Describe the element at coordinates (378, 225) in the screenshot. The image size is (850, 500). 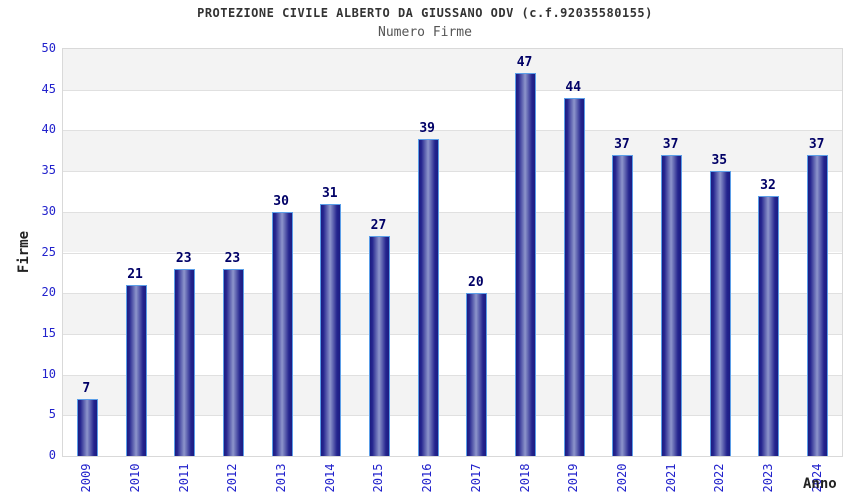
I see `bar-value-label: 27` at that location.